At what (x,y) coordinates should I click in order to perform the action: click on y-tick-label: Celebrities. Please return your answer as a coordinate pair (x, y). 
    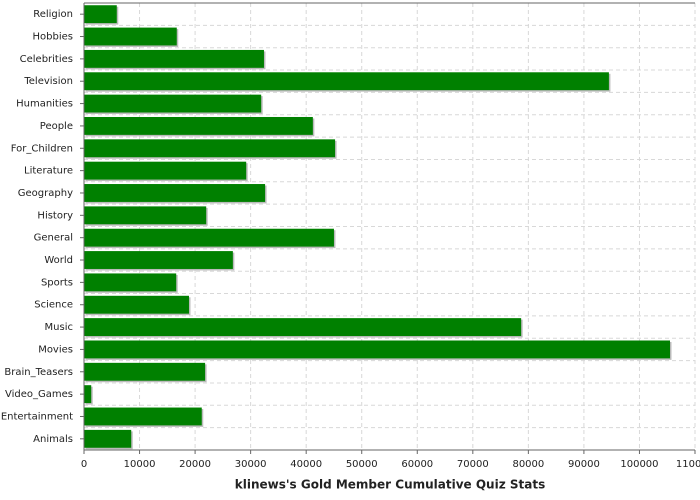
    Looking at the image, I should click on (46, 59).